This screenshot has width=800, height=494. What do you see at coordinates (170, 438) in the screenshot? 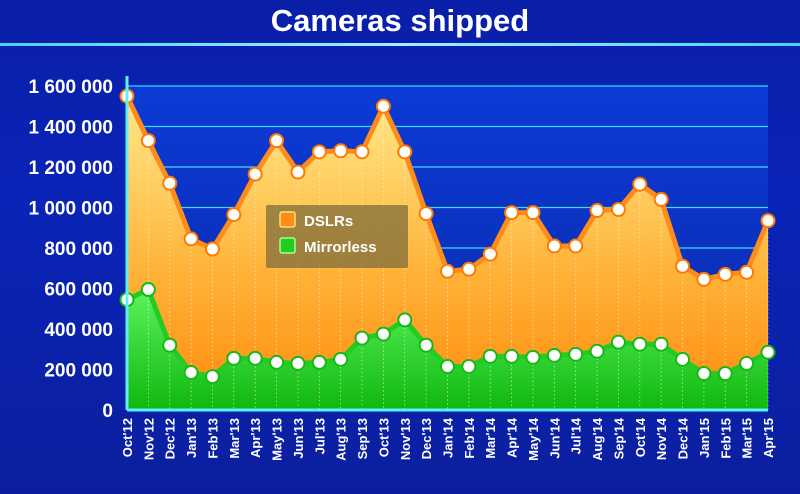
I see `x-tick-label: Dec'12` at bounding box center [170, 438].